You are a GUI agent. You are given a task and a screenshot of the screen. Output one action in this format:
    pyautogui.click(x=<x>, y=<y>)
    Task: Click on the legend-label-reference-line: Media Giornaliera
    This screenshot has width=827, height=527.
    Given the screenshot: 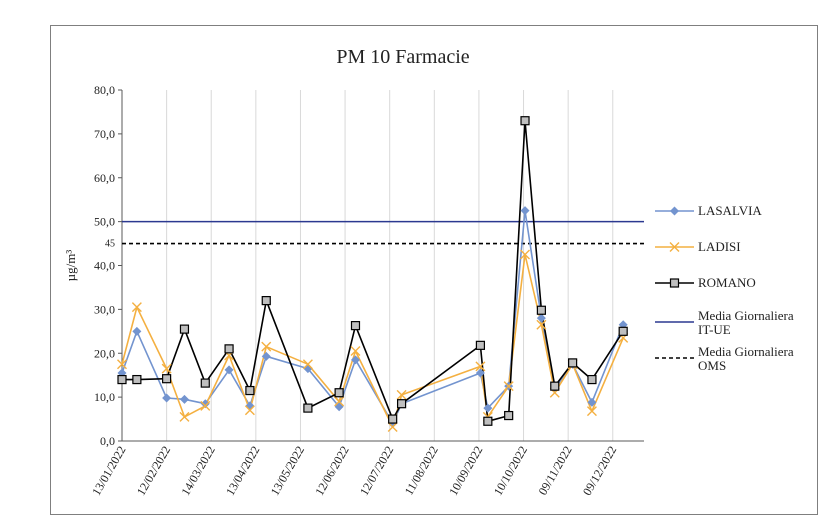 What is the action you would take?
    pyautogui.click(x=746, y=351)
    